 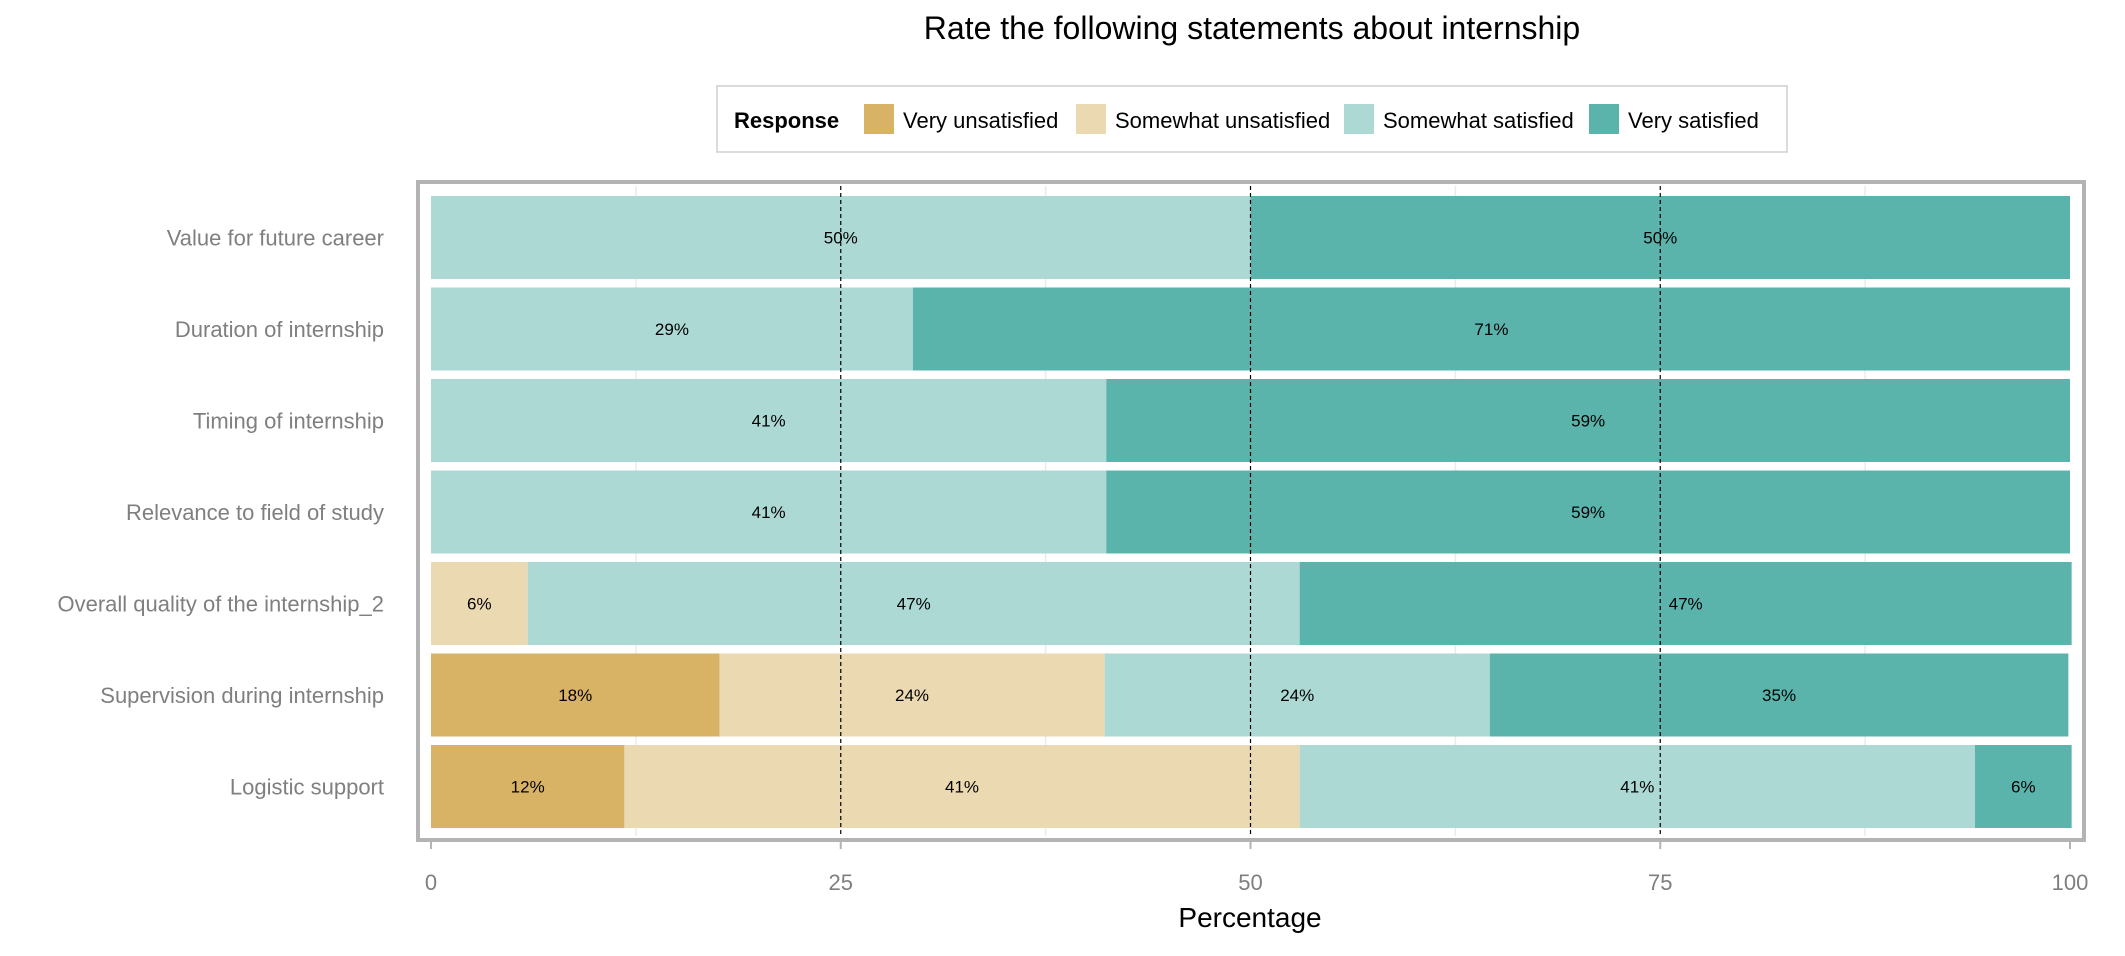 What do you see at coordinates (1222, 120) in the screenshot?
I see `legend-label: Somewhat unsatisfied` at bounding box center [1222, 120].